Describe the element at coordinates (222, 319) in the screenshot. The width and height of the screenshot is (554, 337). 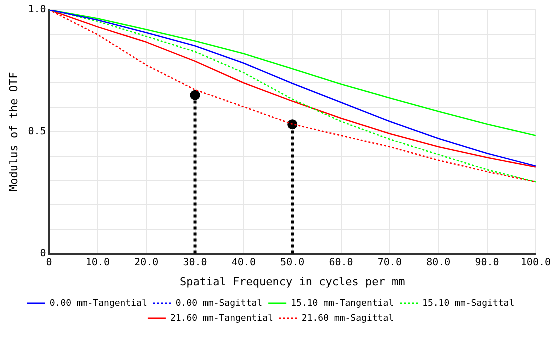
I see `legend-label: 21.60 mm-Tangential` at that location.